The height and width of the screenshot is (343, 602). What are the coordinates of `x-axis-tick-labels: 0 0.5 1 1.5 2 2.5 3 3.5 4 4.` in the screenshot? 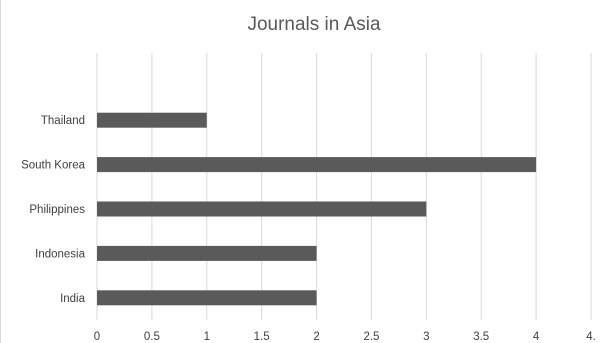 It's located at (345, 337).